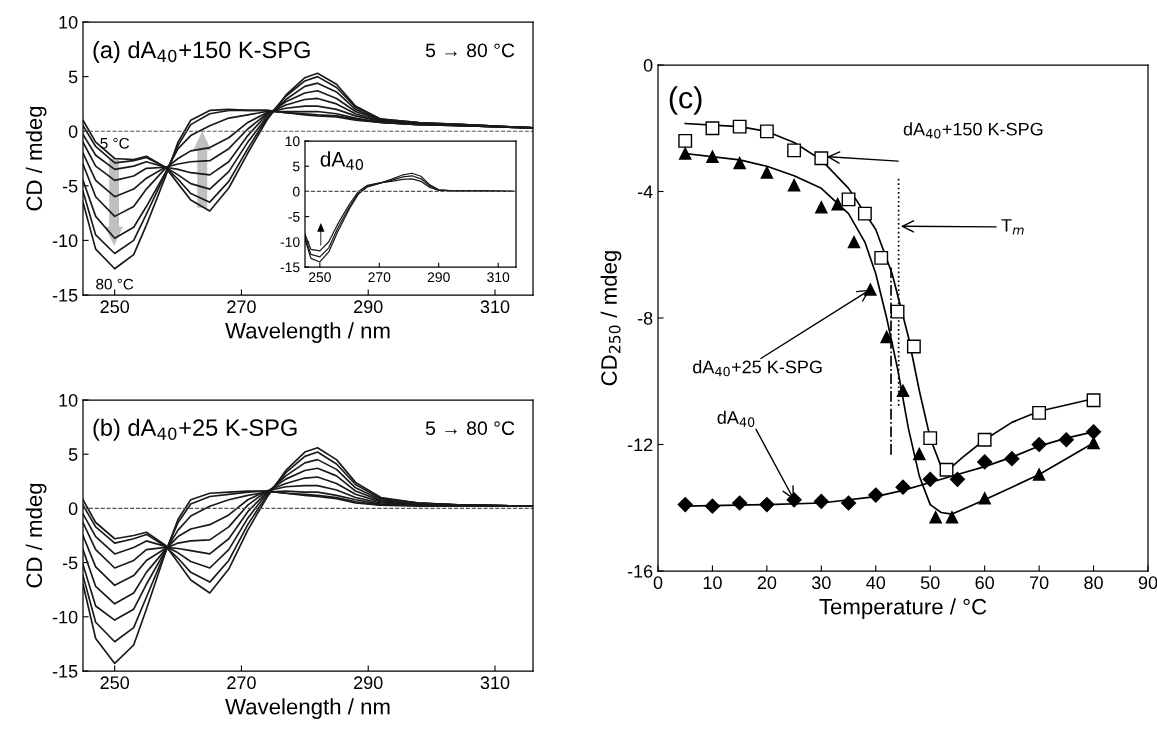  I want to click on text: (c), so click(685, 100).